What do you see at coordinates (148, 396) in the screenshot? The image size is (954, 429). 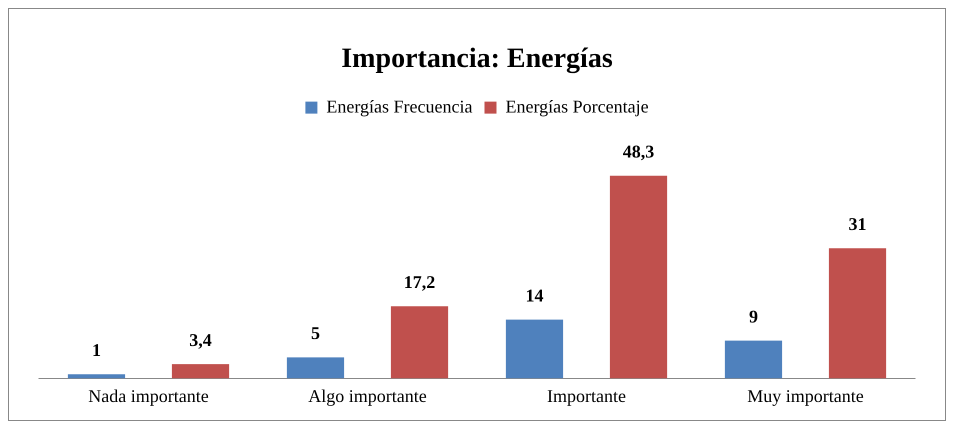 I see `x-tick-label: Nada importante` at bounding box center [148, 396].